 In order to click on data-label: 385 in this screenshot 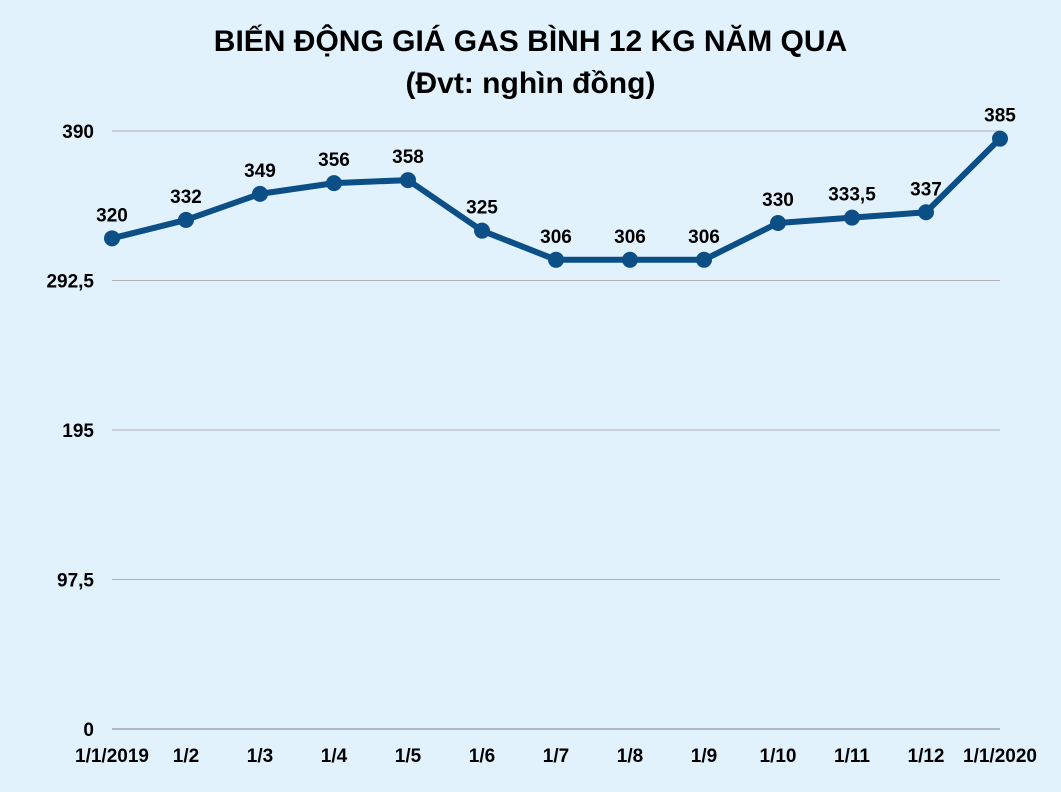, I will do `click(1000, 116)`.